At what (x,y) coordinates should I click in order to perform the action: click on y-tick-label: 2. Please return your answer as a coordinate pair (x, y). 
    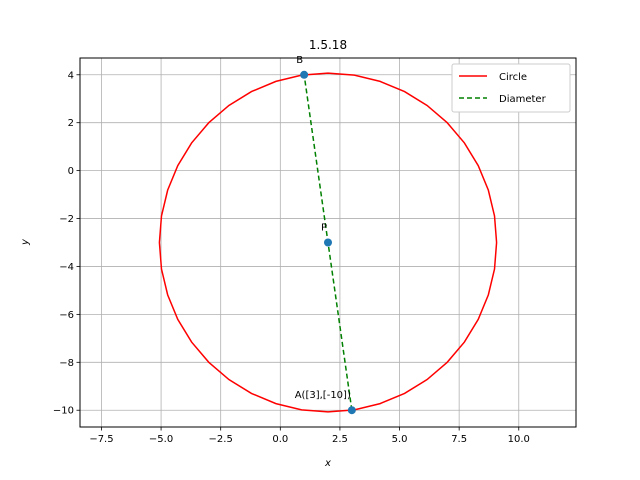
    Looking at the image, I should click on (71, 123).